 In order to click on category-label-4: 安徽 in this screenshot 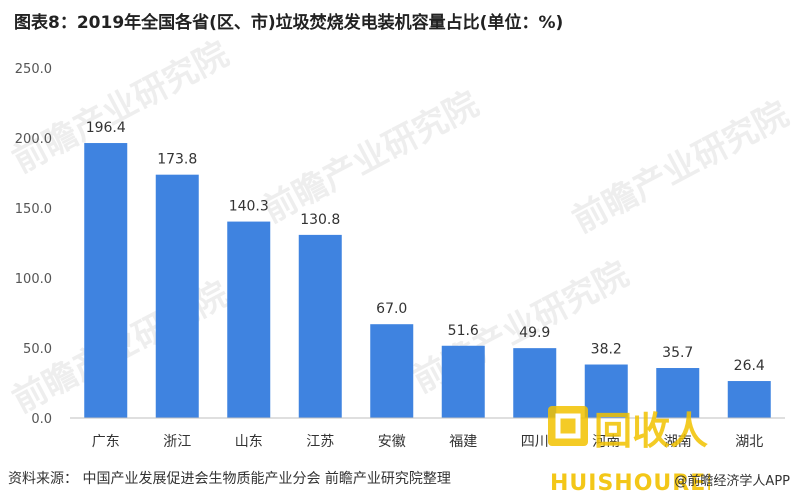, I will do `click(392, 442)`.